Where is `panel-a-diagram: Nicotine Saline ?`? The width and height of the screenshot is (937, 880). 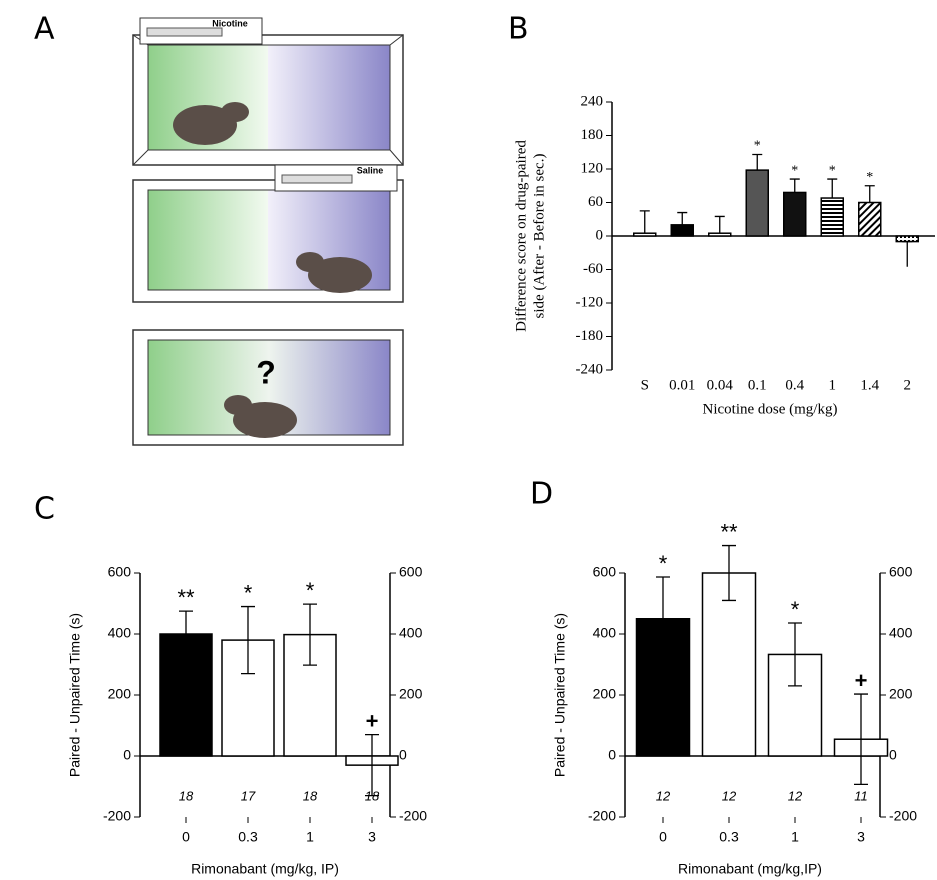
panel-a-diagram: Nicotine Saline ? is located at coordinates (268, 231).